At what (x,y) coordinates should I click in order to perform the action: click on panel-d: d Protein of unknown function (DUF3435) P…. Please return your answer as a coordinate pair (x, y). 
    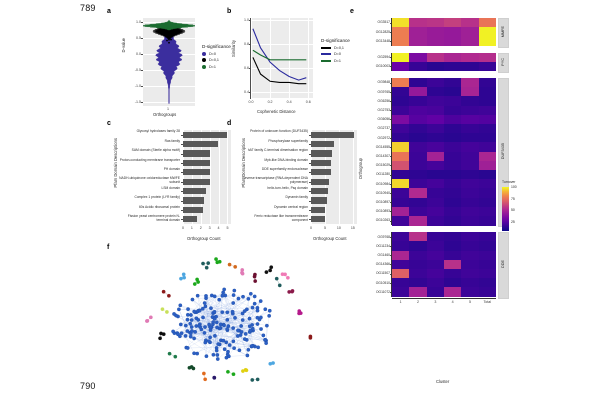
    Looking at the image, I should click on (292, 181).